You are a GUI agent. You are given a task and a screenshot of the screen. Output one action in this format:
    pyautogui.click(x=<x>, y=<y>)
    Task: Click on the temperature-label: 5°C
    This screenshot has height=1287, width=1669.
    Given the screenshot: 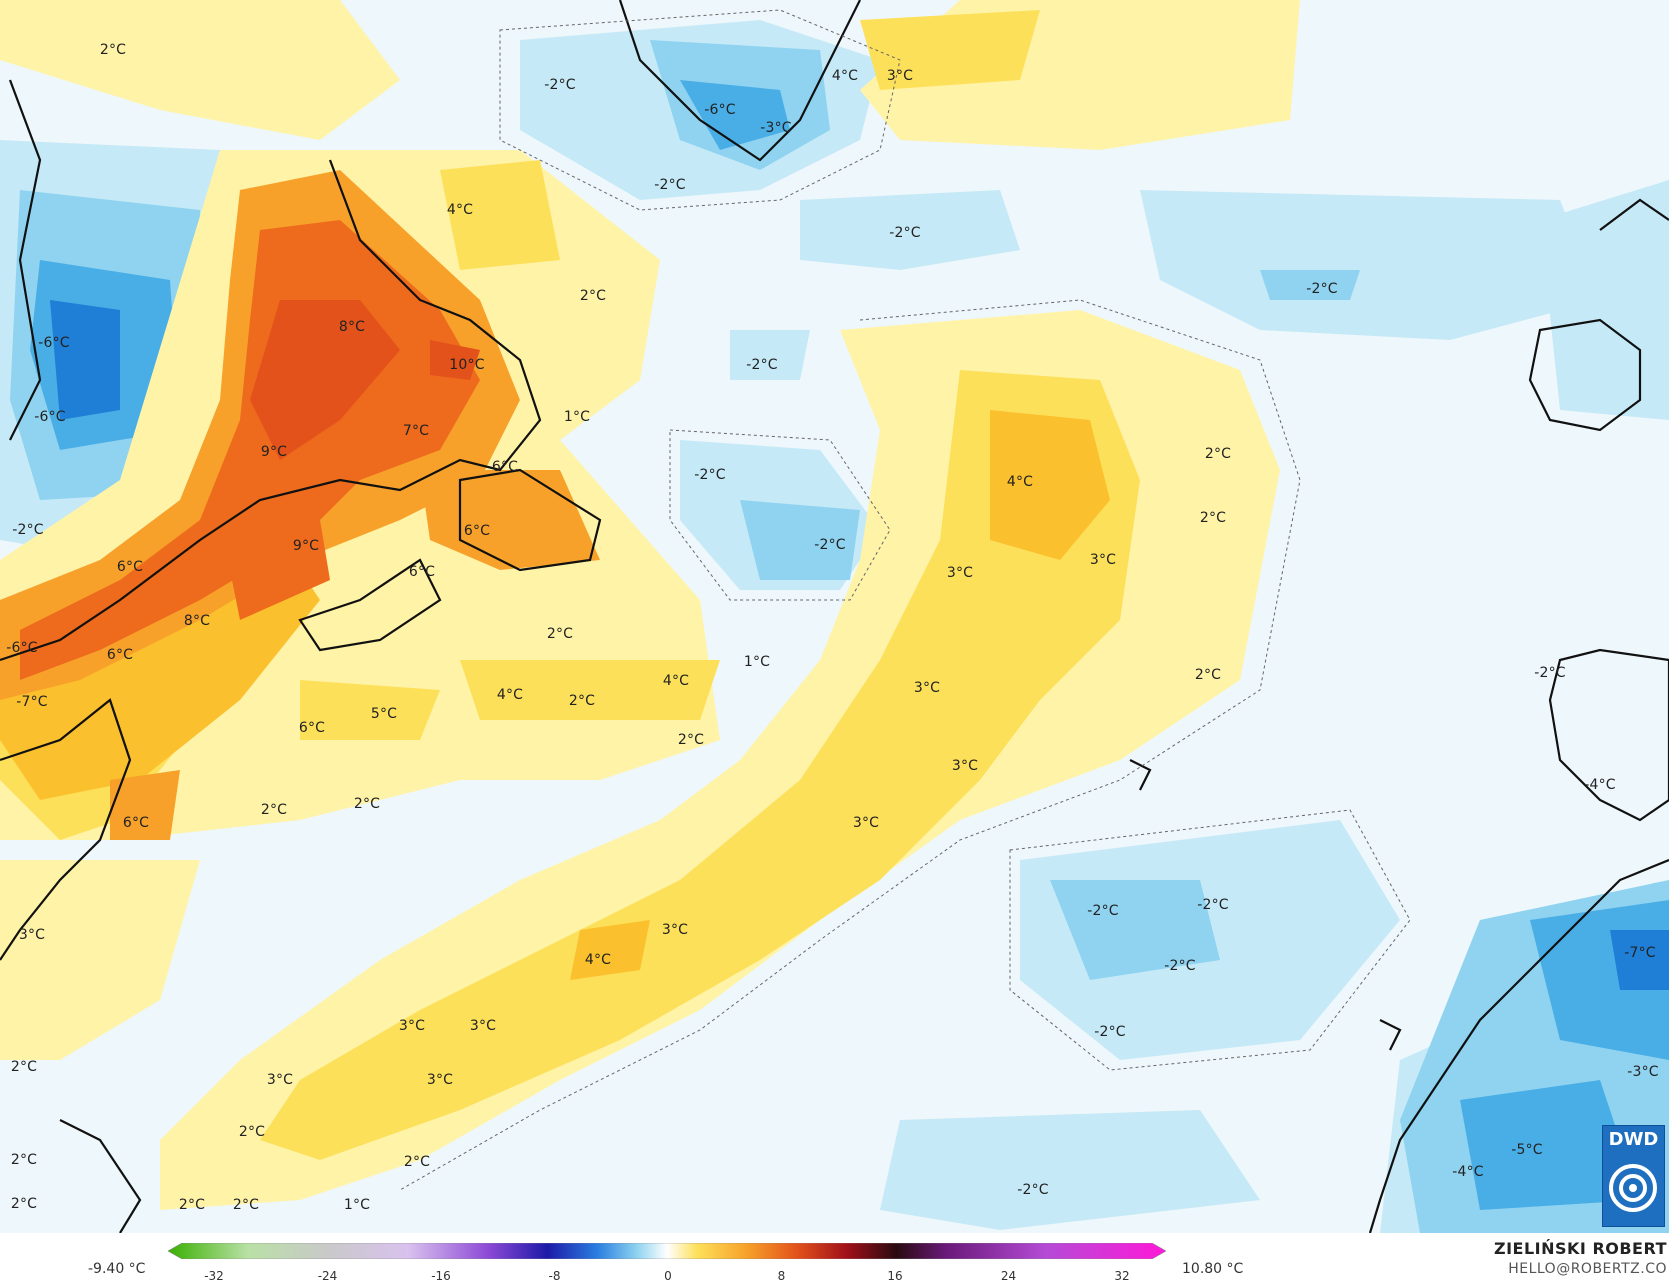 What is the action you would take?
    pyautogui.click(x=384, y=714)
    